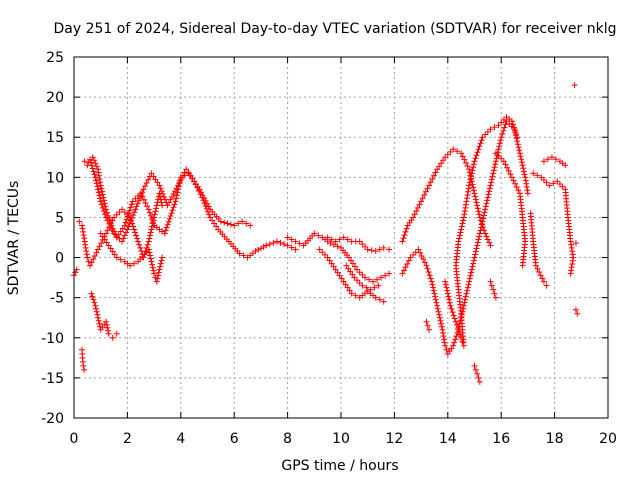 The width and height of the screenshot is (640, 480). What do you see at coordinates (180, 439) in the screenshot?
I see `x-tick-label: 4` at bounding box center [180, 439].